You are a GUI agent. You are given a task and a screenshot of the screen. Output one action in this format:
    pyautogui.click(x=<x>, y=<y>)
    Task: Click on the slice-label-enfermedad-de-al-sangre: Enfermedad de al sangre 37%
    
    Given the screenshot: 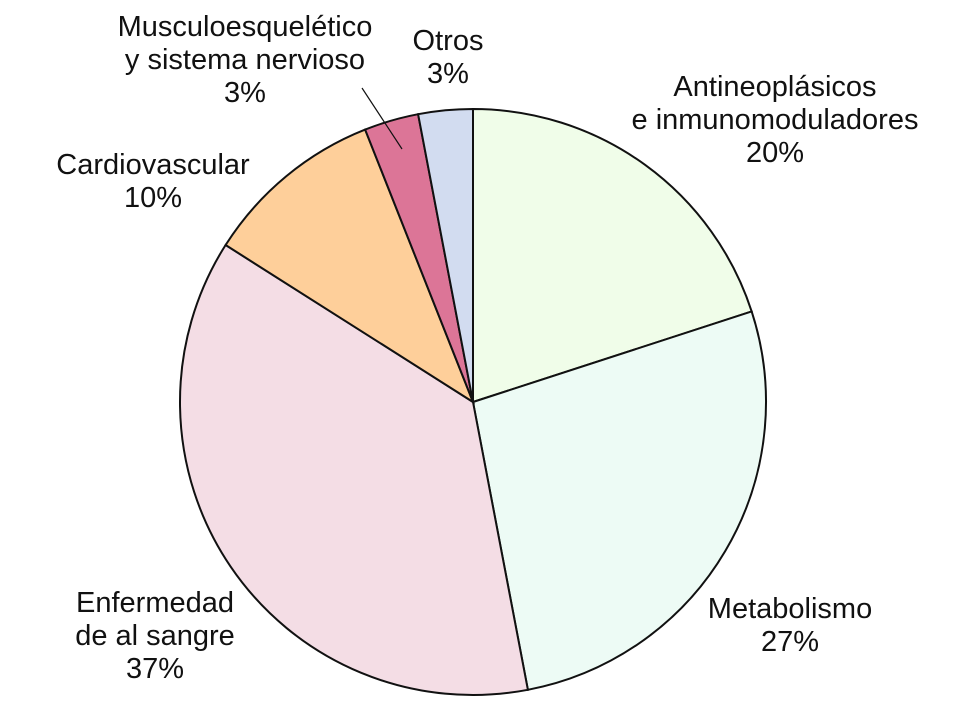 What is the action you would take?
    pyautogui.click(x=155, y=636)
    